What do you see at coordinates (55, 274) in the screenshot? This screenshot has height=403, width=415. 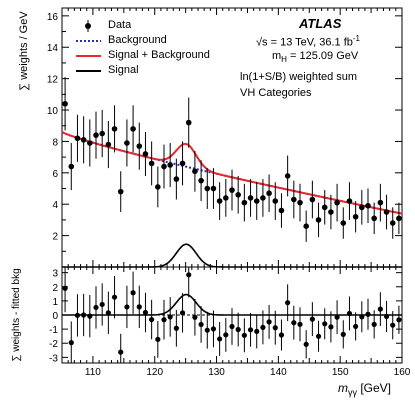 I see `residual-y-tick-label: 3` at bounding box center [55, 274].